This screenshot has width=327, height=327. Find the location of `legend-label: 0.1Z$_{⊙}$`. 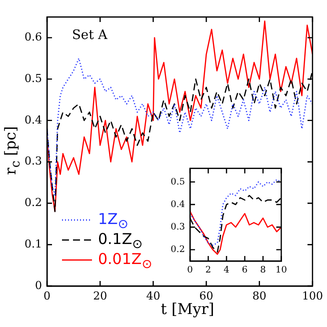

legend-label: 0.1Z$_{⊙}$ is located at coordinates (120, 240).